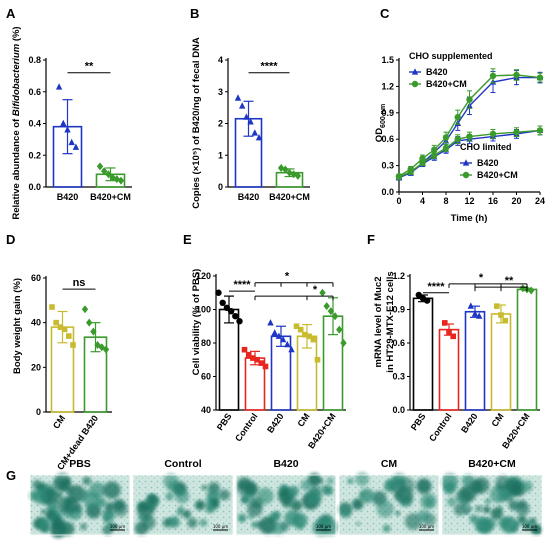 The width and height of the screenshot is (550, 542). I want to click on chart-f-ytick-label: 0.3, so click(398, 377).